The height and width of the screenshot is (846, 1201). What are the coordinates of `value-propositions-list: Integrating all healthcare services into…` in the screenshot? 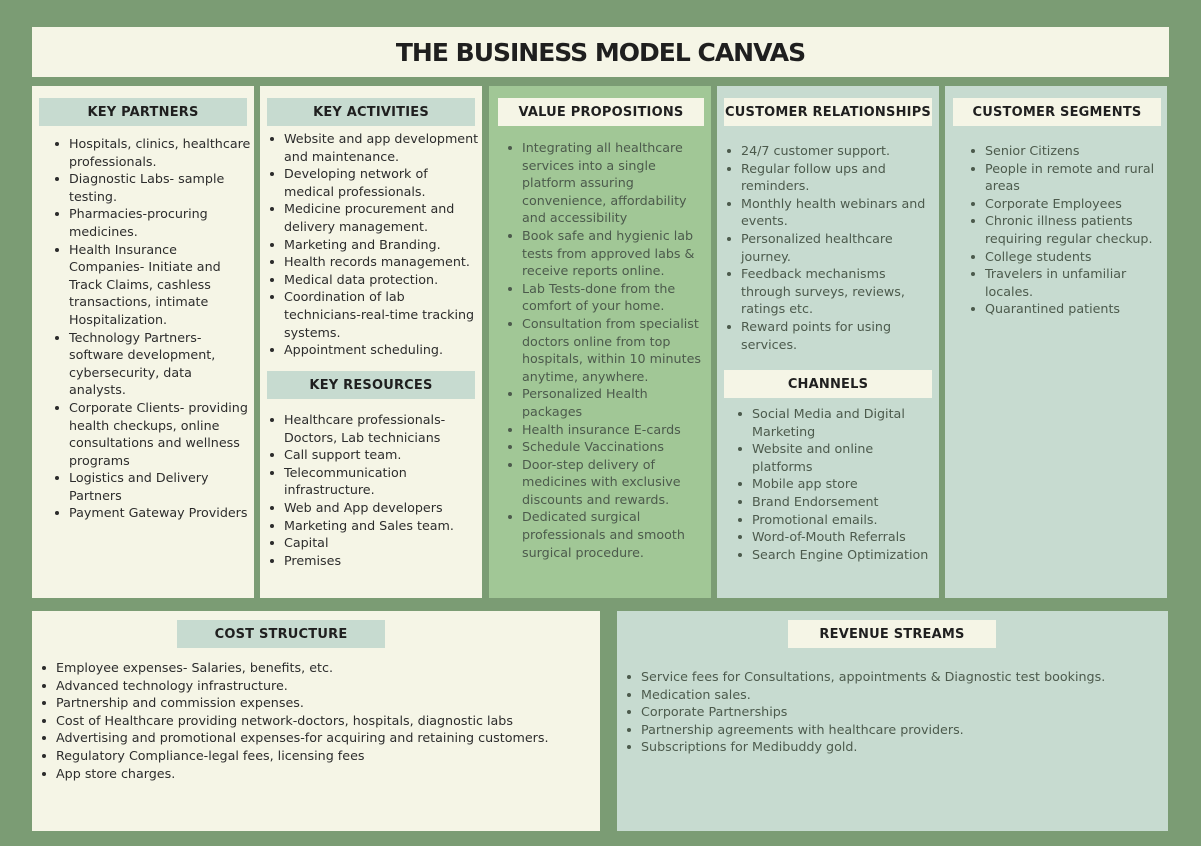 It's located at (607, 350).